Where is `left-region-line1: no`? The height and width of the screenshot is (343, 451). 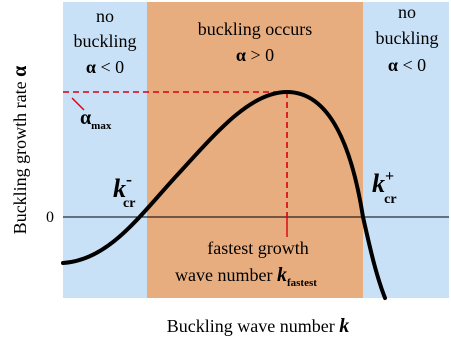 left-region-line1: no is located at coordinates (105, 16).